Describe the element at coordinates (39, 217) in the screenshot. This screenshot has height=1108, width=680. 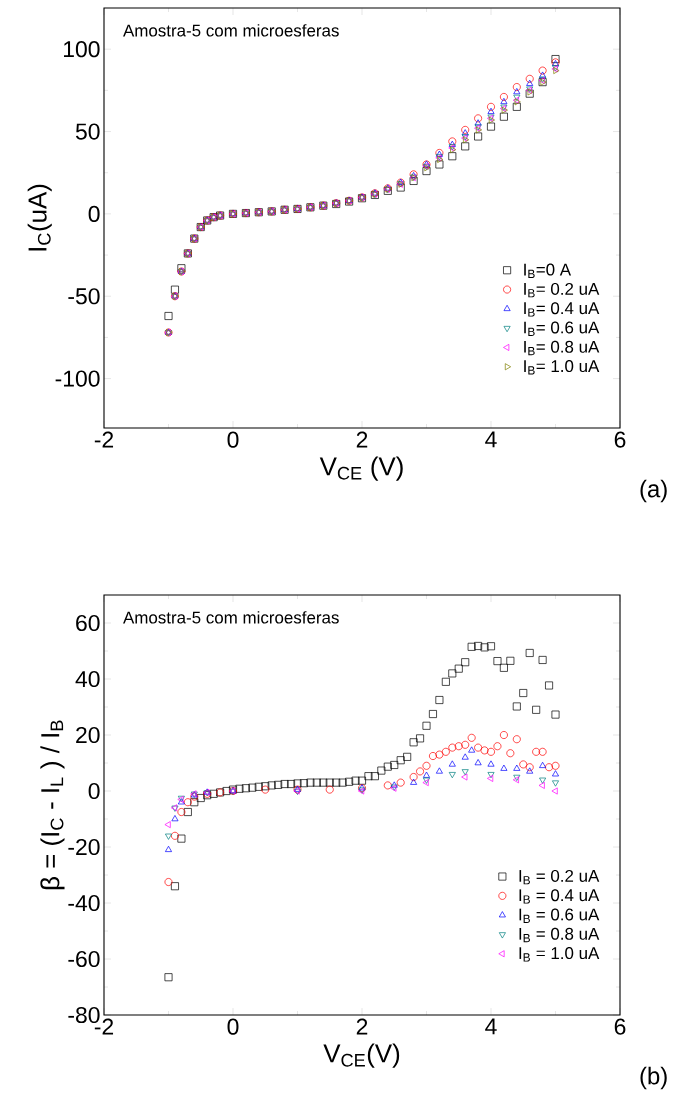
I see `y-axis-title: I$_{C}$(uA)` at that location.